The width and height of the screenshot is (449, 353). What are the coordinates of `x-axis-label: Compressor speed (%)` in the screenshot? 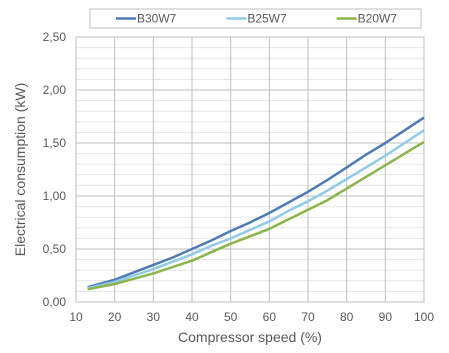 It's located at (250, 337).